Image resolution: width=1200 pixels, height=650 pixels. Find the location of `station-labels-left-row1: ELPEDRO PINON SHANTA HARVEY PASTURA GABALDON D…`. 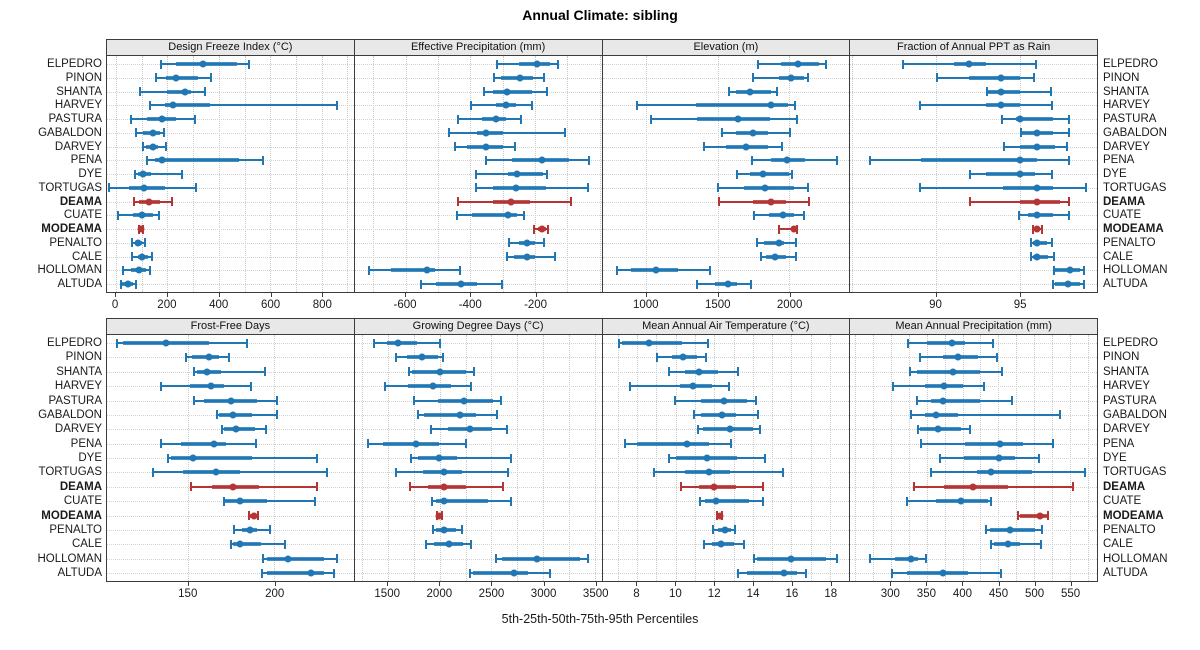

station-labels-left-row1: ELPEDRO PINON SHANTA HARVEY PASTURA GABALDON D… is located at coordinates (53, 165).